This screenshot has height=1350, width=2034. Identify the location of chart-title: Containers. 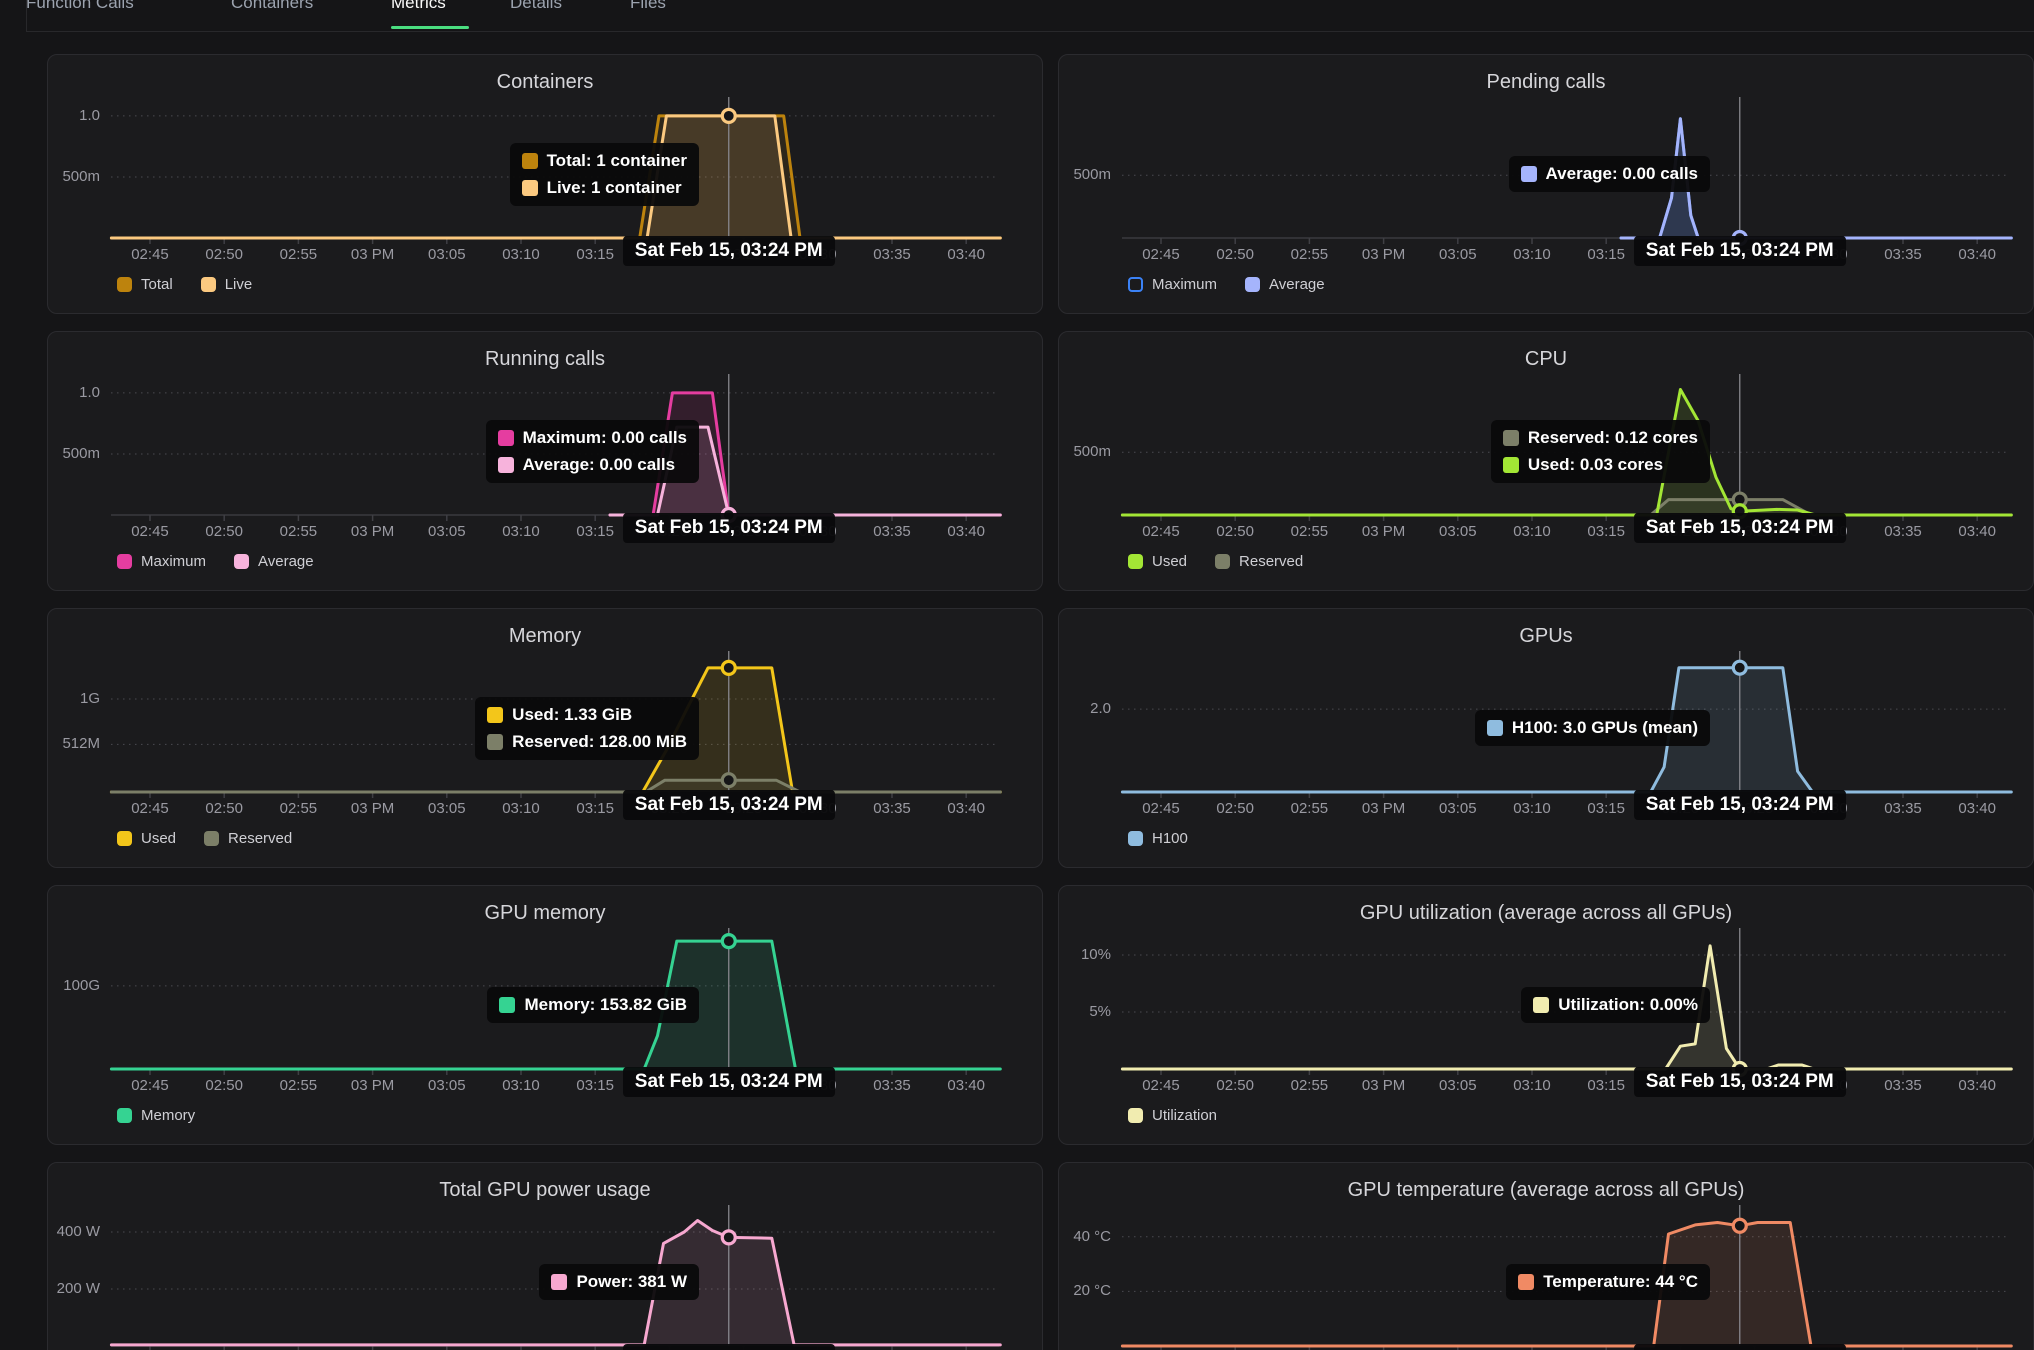
(545, 82).